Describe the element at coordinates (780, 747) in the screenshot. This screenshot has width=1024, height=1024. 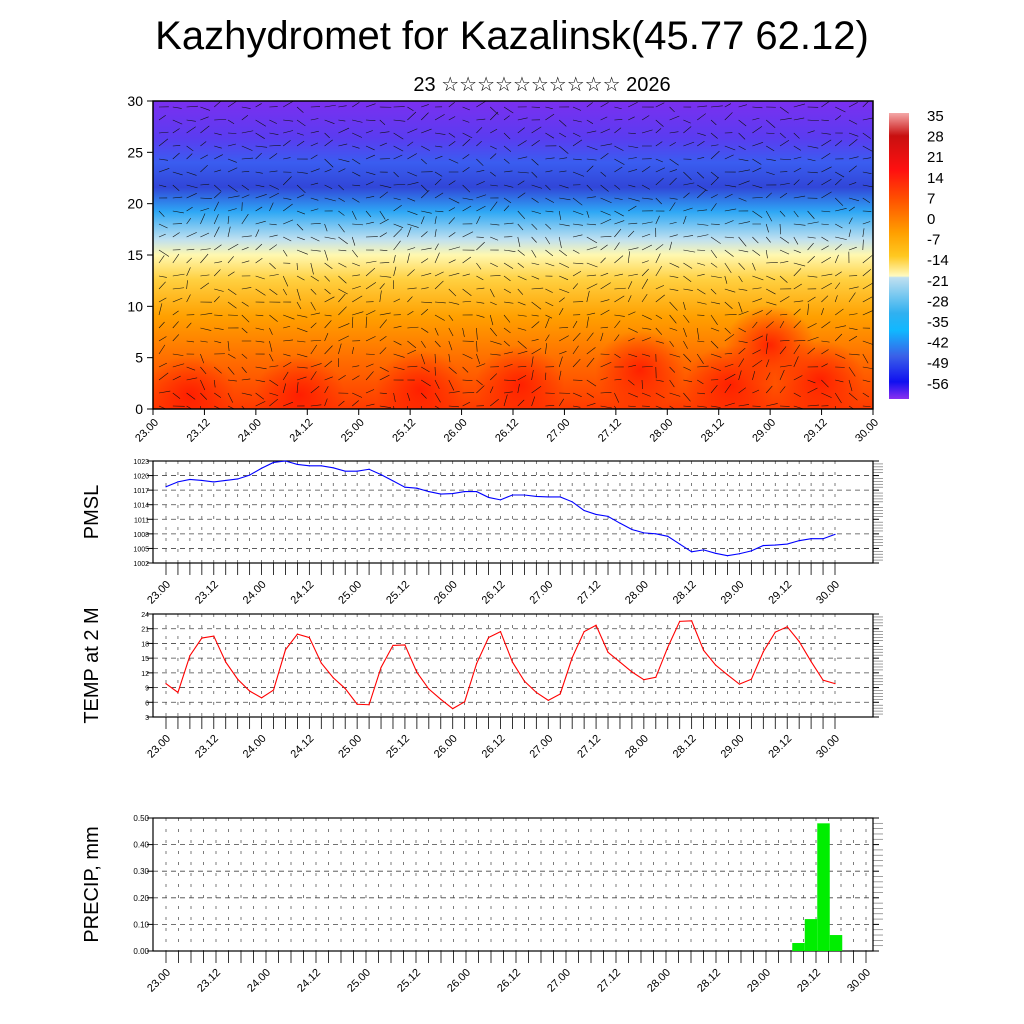
I see `x-tick-label: 29.12` at that location.